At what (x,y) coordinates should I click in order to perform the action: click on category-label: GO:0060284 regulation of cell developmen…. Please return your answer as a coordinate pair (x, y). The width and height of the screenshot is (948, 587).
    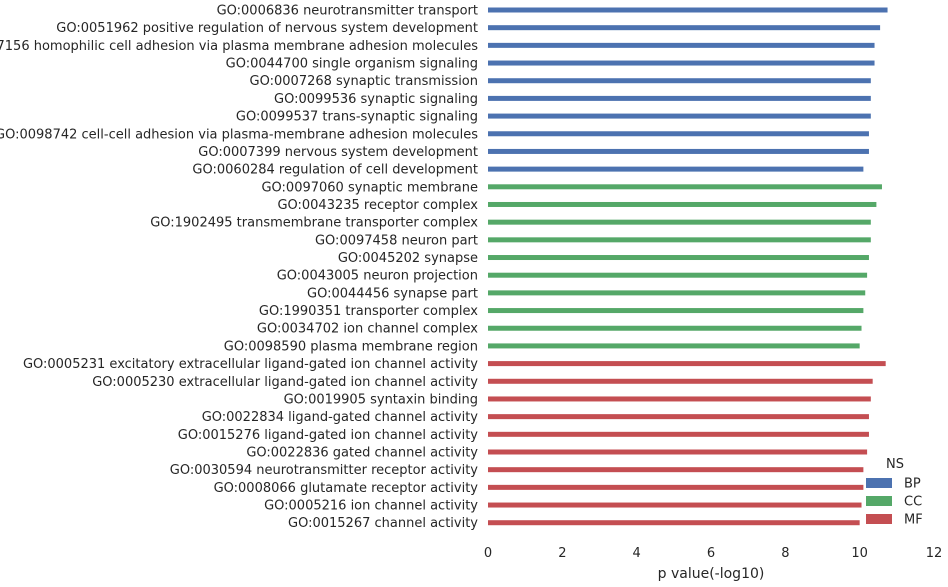
    Looking at the image, I should click on (335, 170).